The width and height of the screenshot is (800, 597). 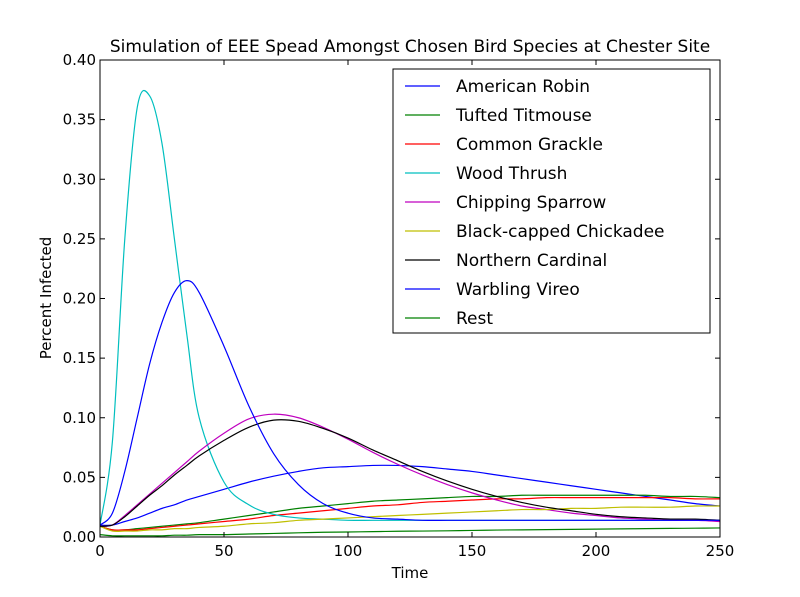 I want to click on x-axis-label: Time, so click(x=410, y=573).